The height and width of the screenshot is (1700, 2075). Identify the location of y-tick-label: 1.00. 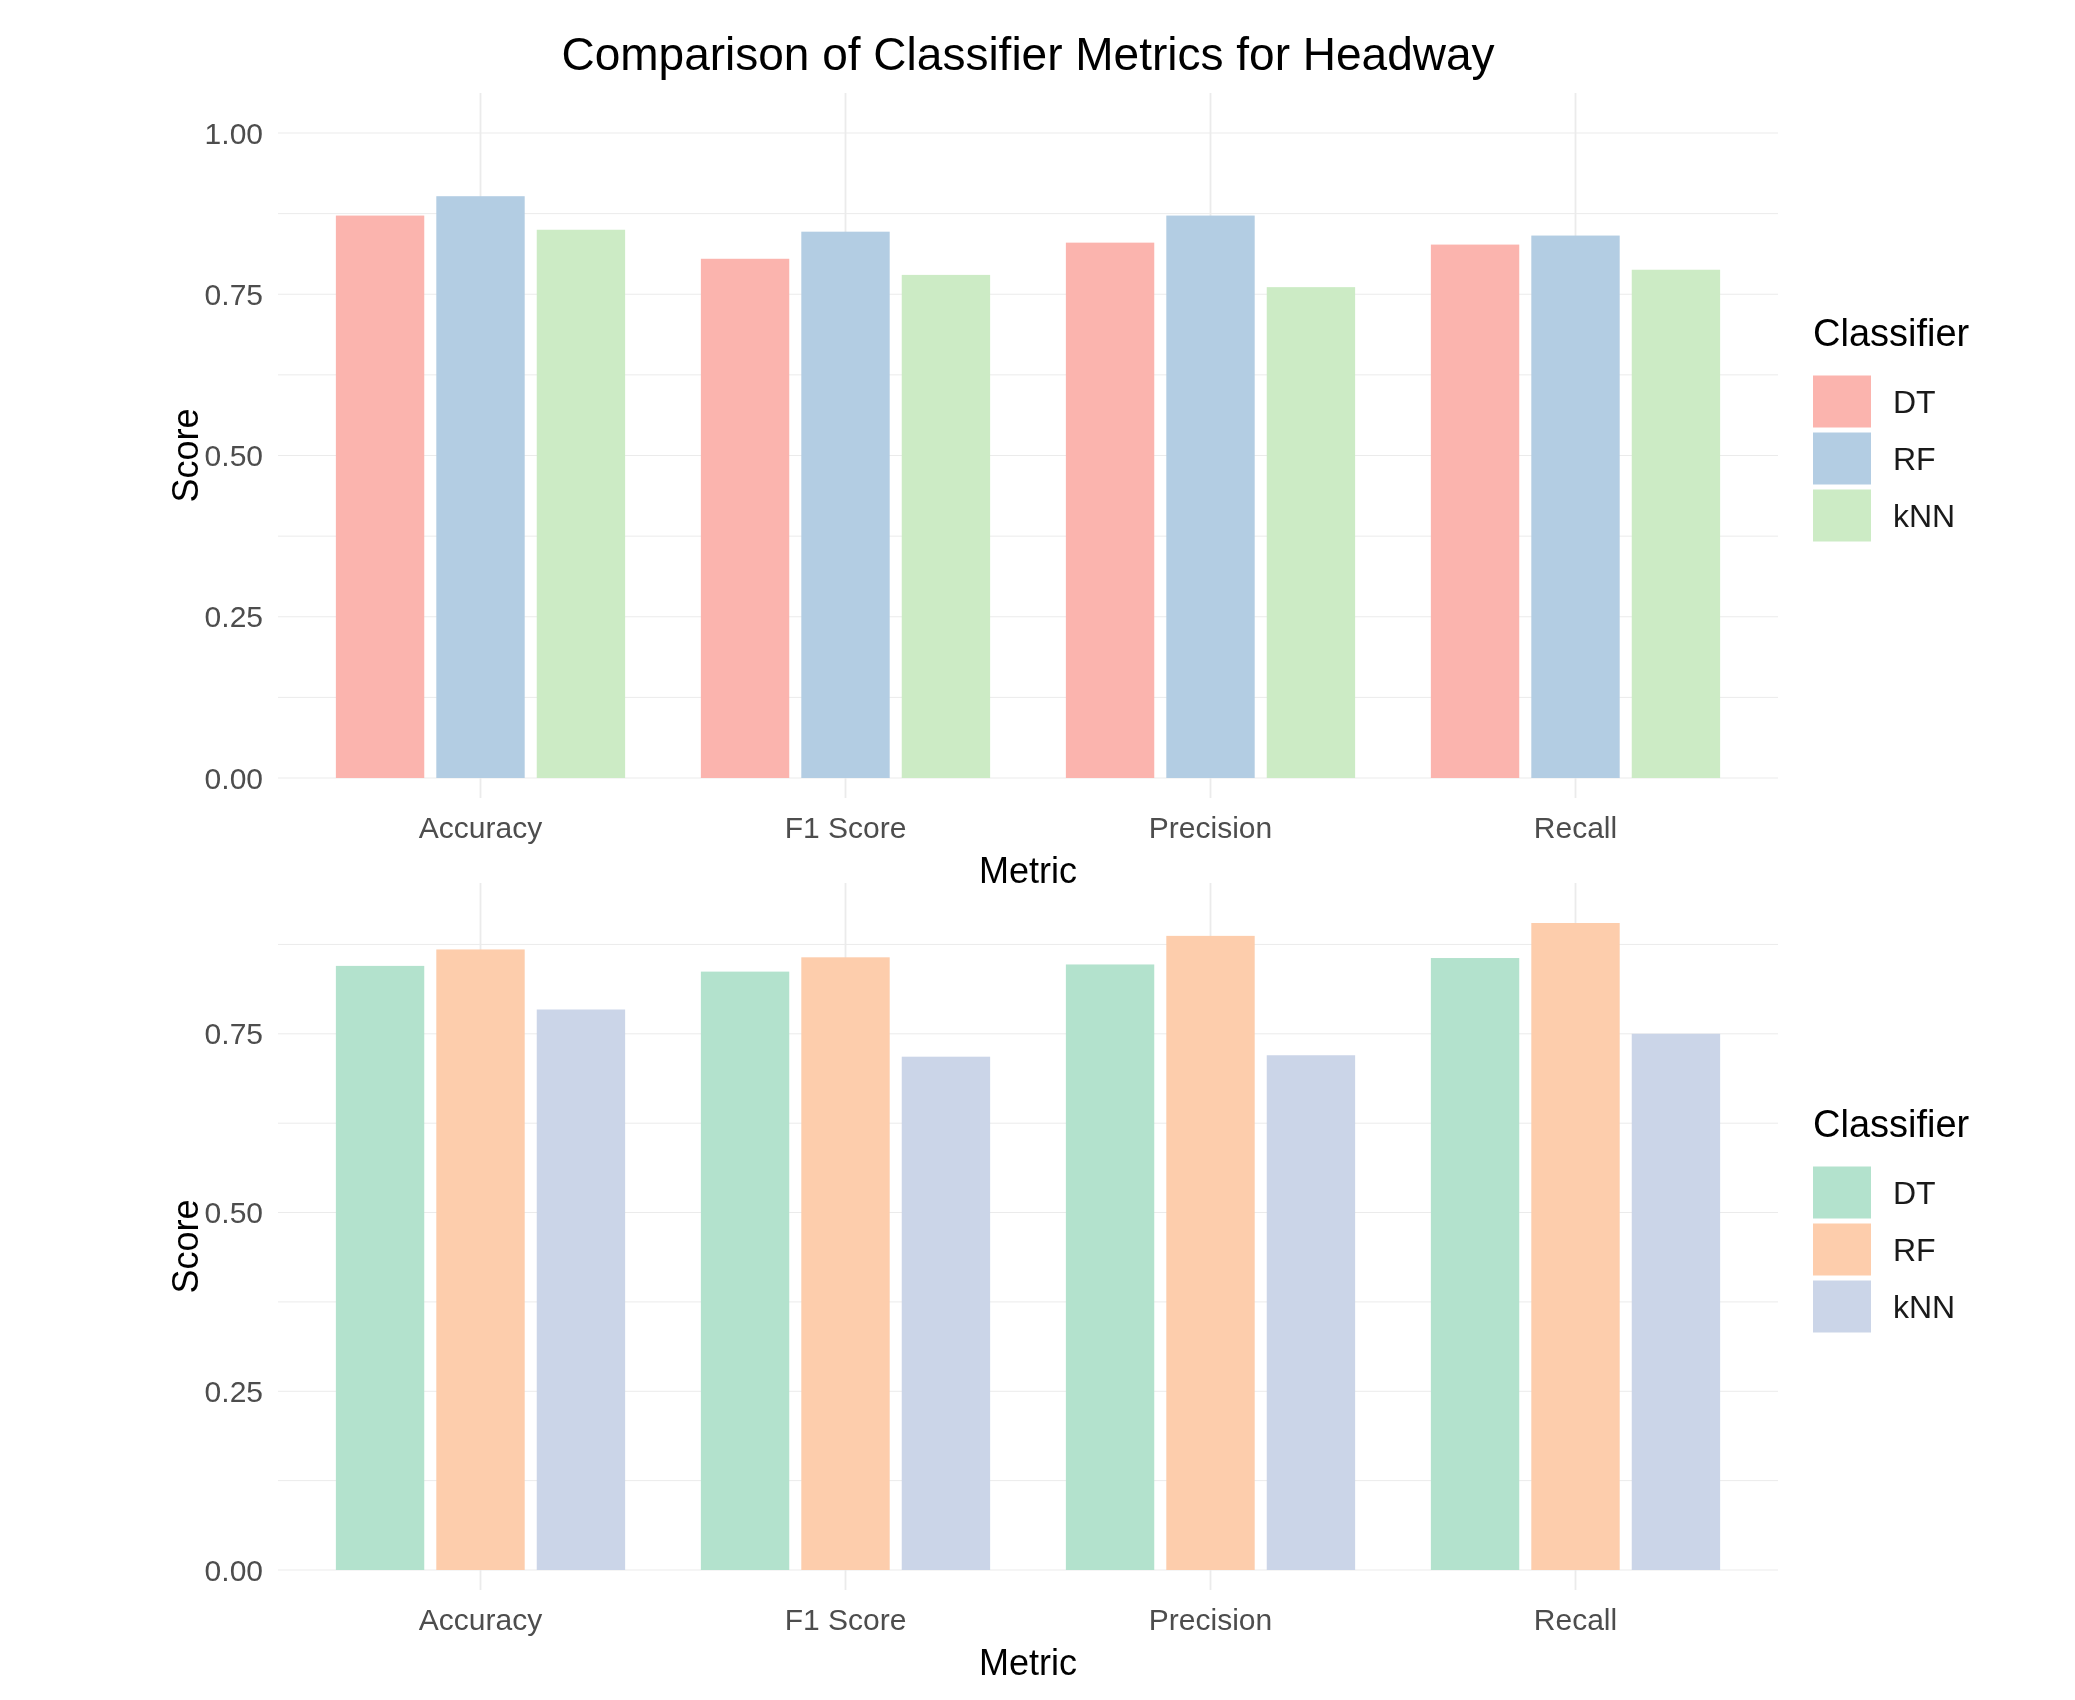
(233, 133).